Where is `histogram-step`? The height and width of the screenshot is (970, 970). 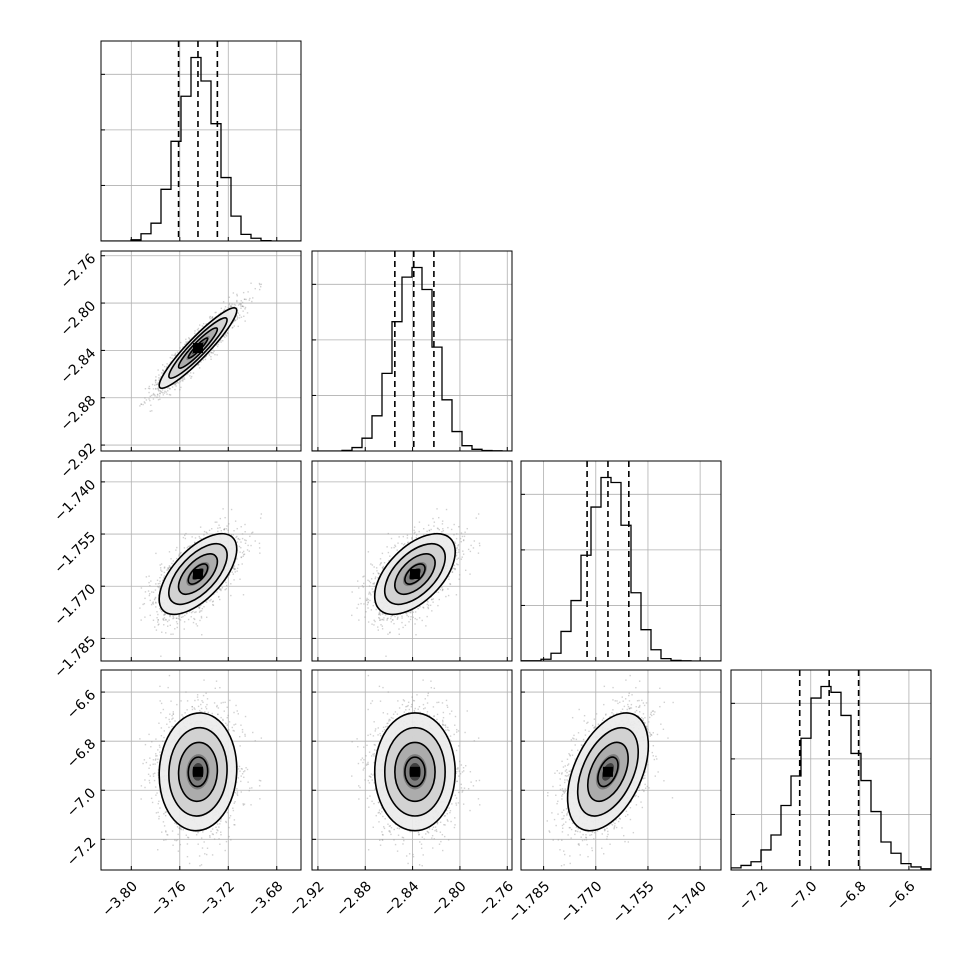
histogram-step is located at coordinates (412, 358).